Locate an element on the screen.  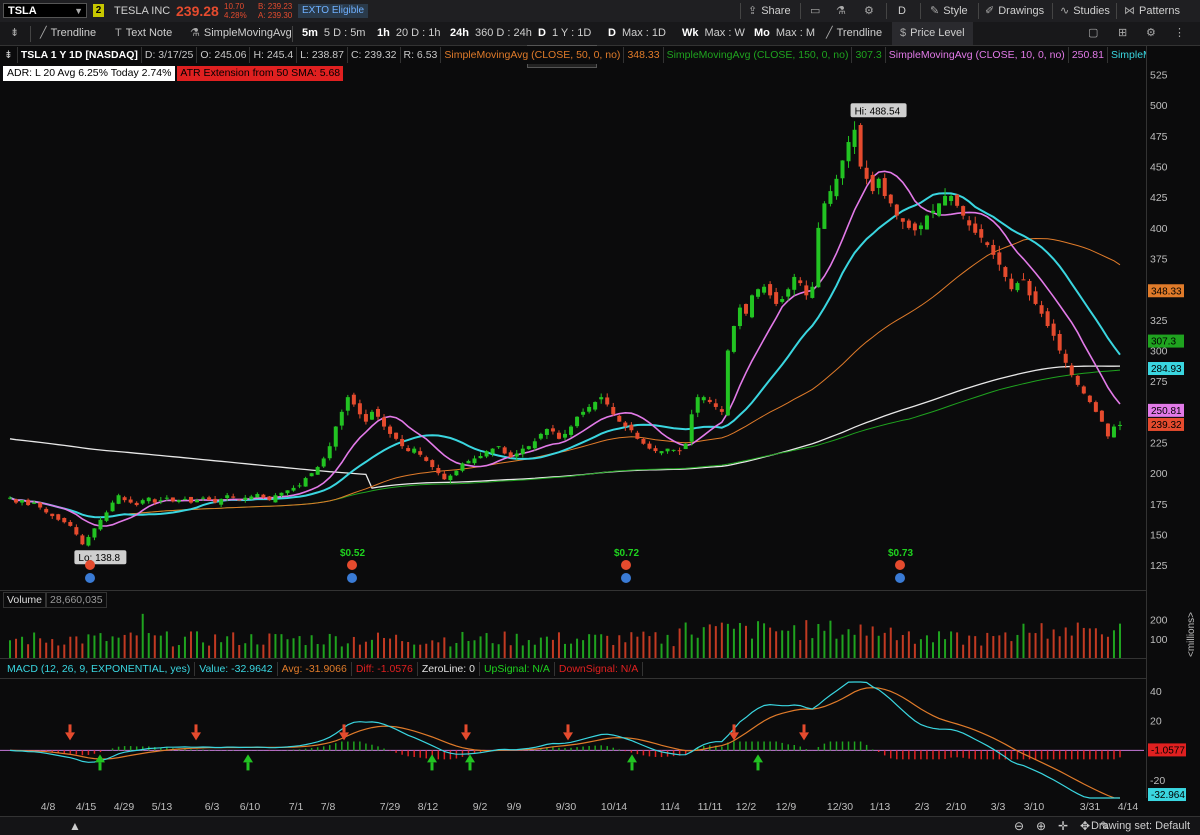
symbol-input: TSLA ▼ is located at coordinates (45, 10).